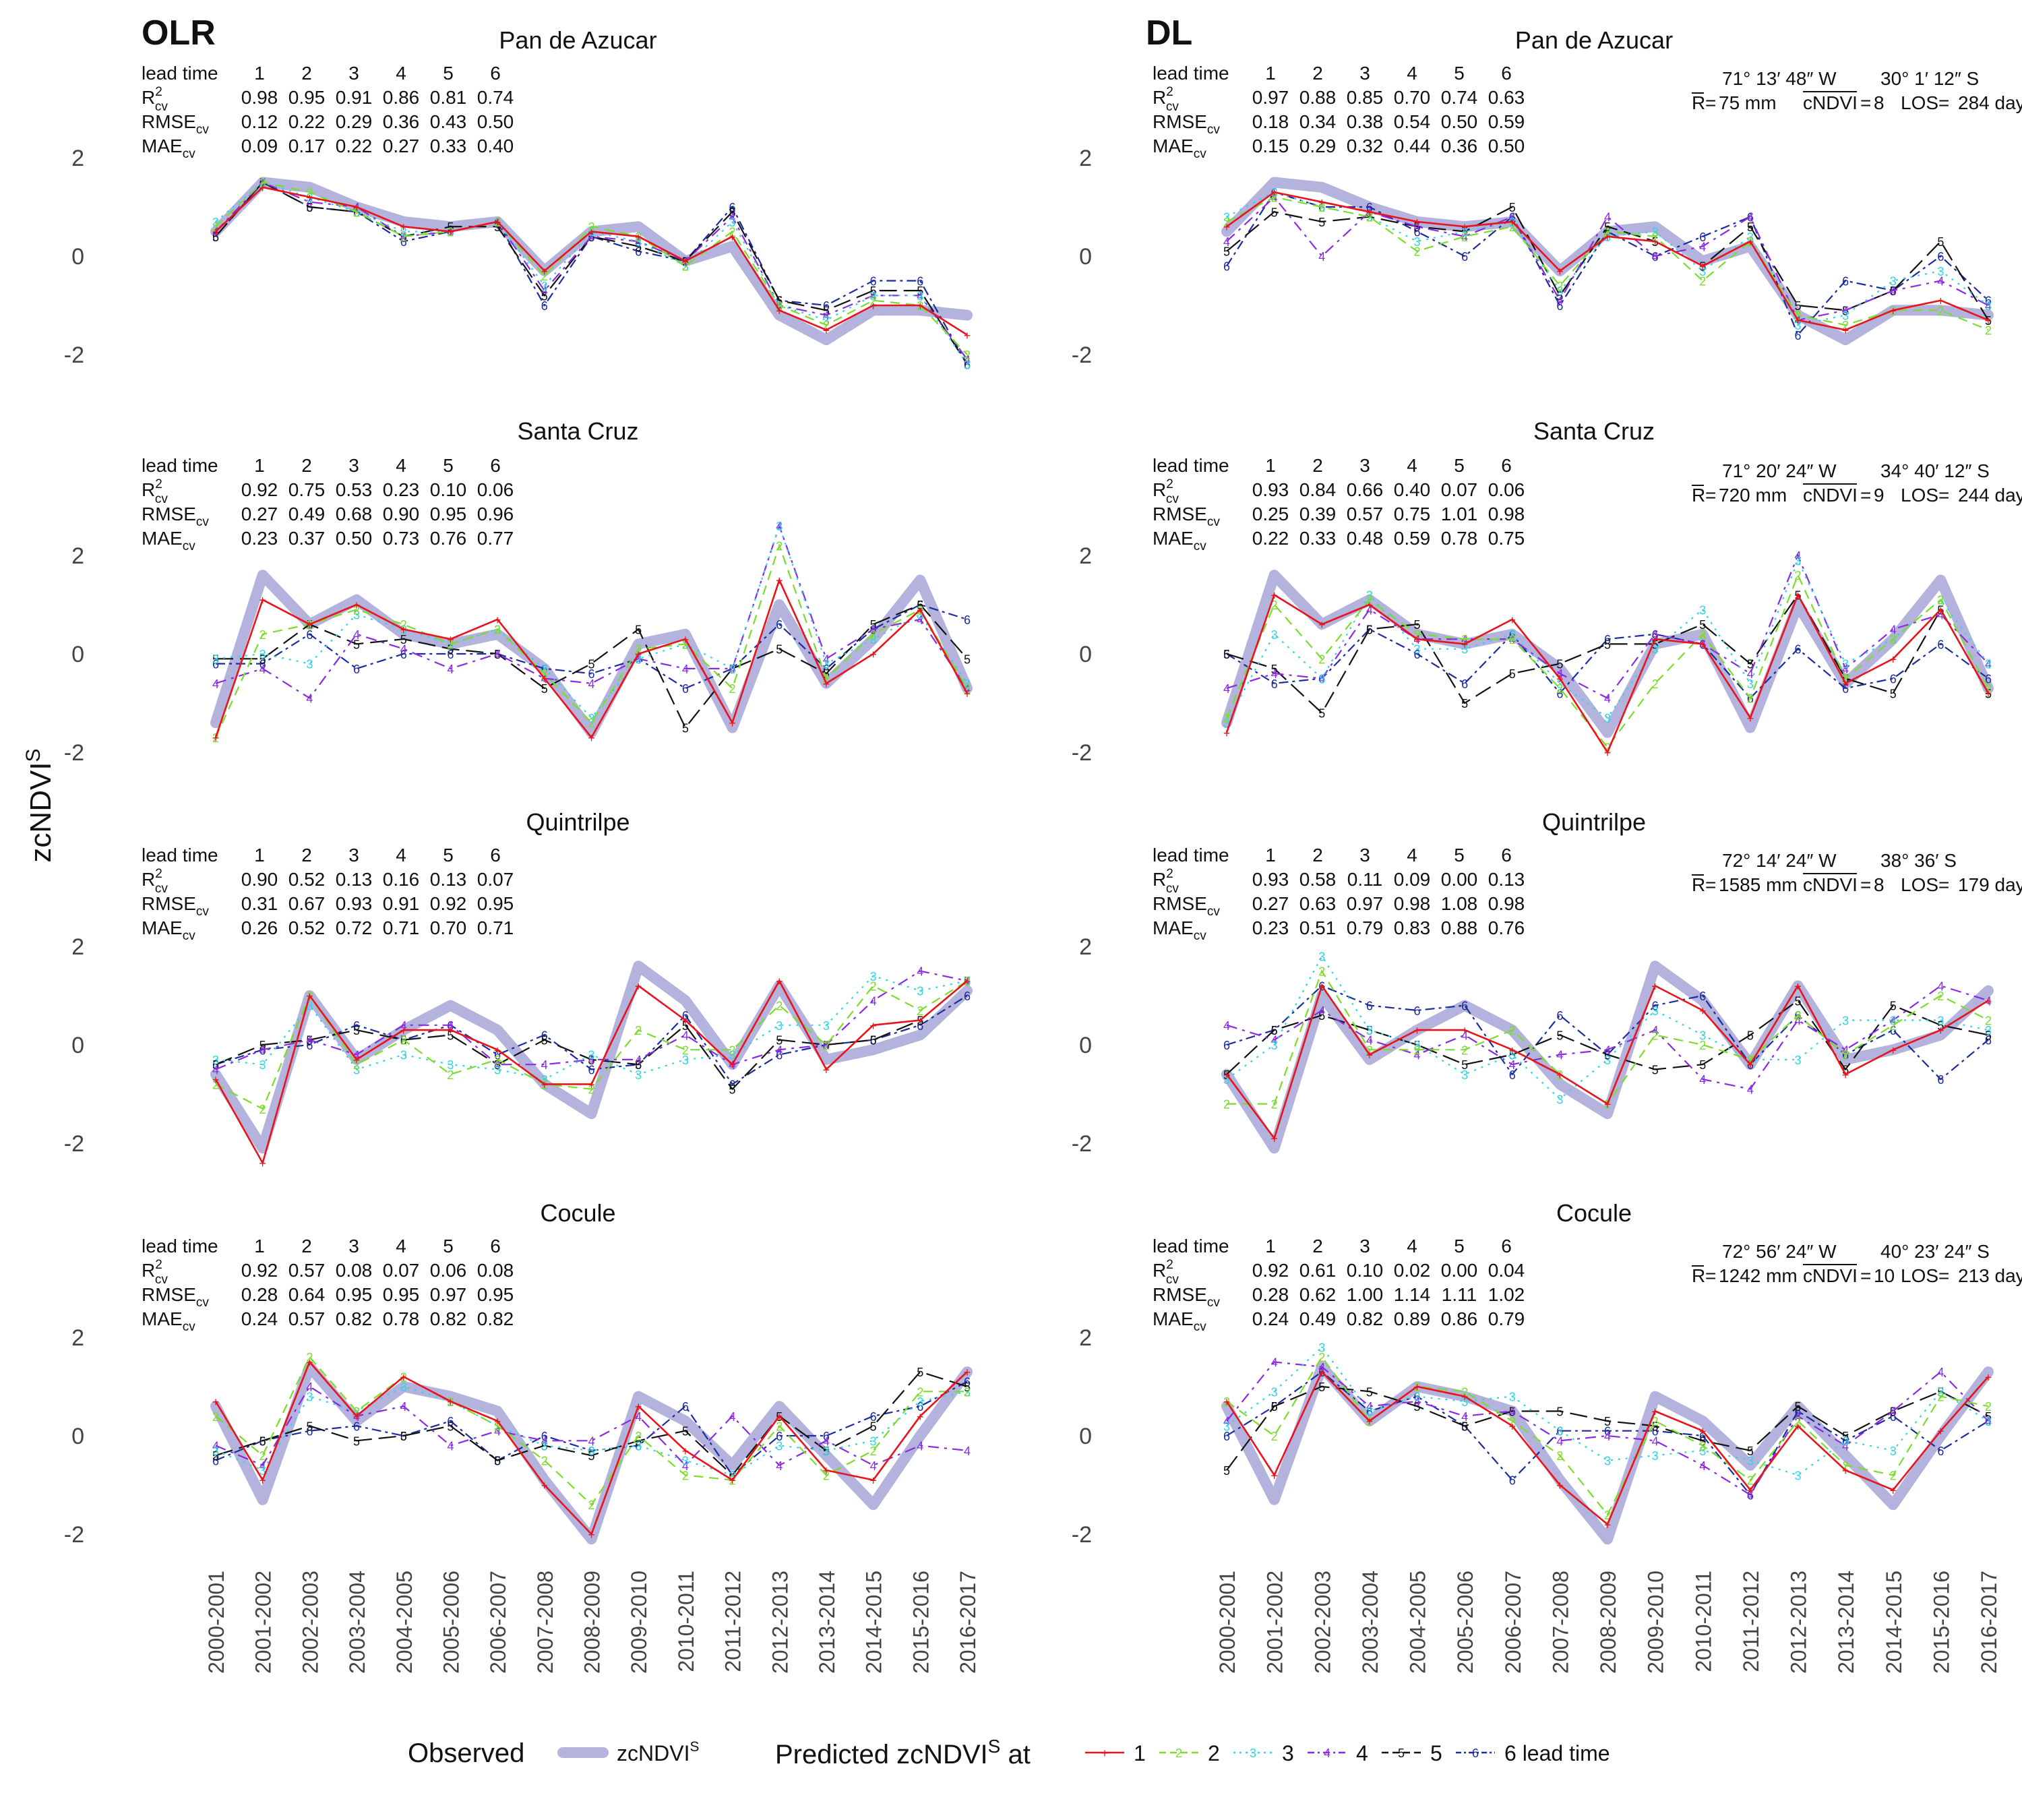  What do you see at coordinates (1989, 1622) in the screenshot?
I see `x-tick-label: 2016-2017` at bounding box center [1989, 1622].